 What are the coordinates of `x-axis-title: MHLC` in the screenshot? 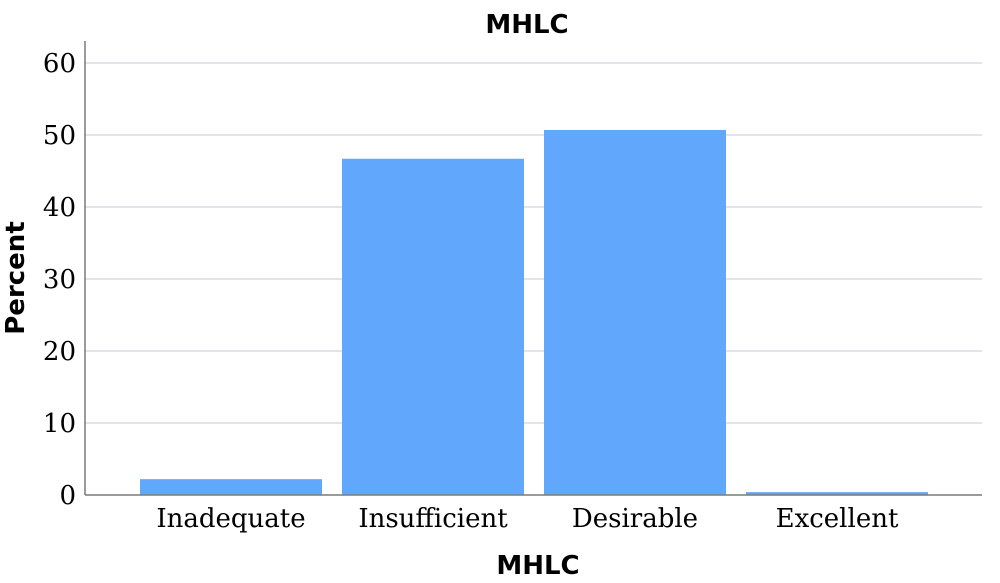 It's located at (537, 566).